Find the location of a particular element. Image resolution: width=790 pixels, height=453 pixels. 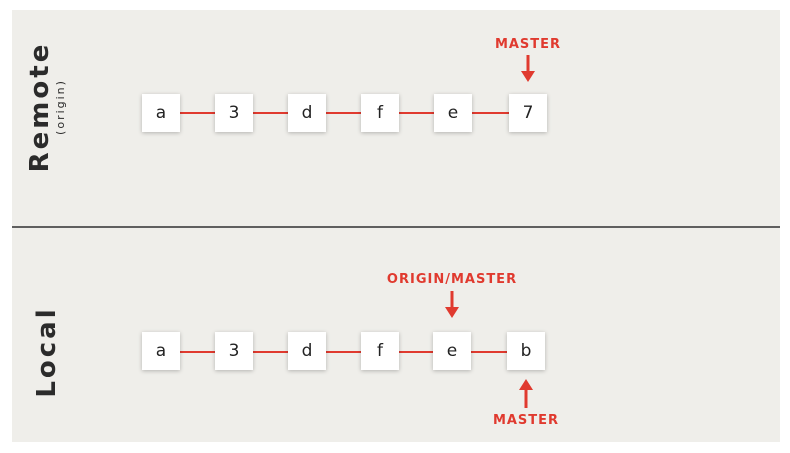

remote-commit: d is located at coordinates (307, 113).